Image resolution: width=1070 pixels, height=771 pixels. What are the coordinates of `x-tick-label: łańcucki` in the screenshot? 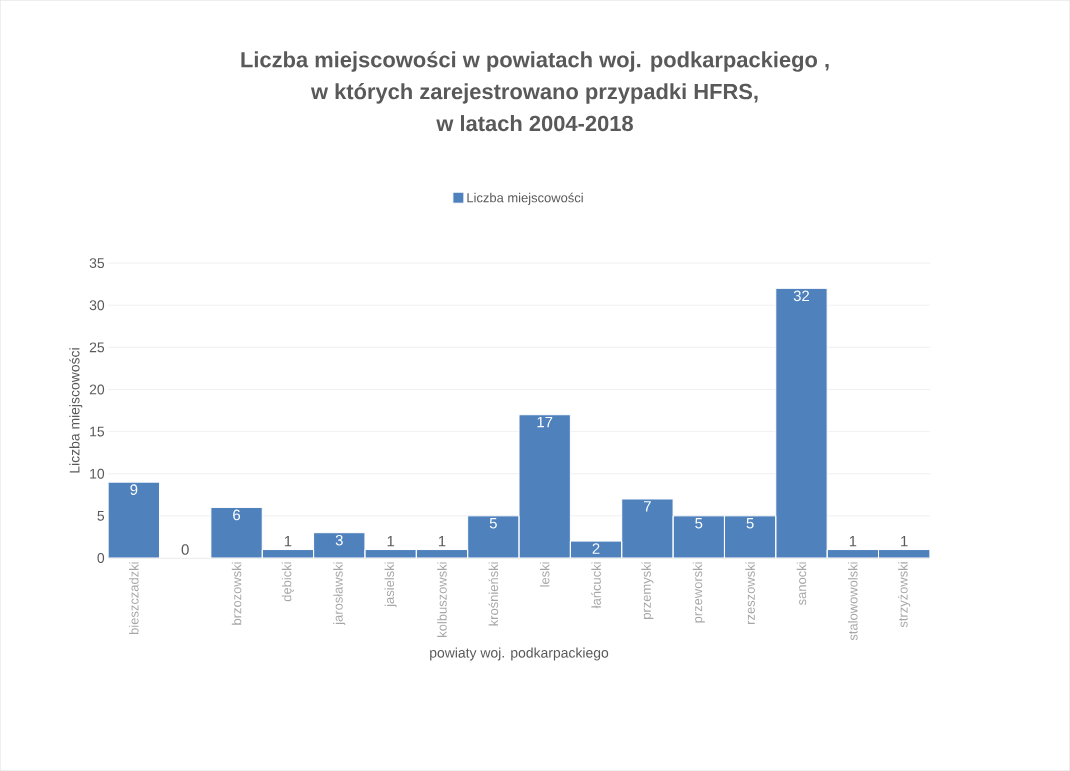 It's located at (596, 585).